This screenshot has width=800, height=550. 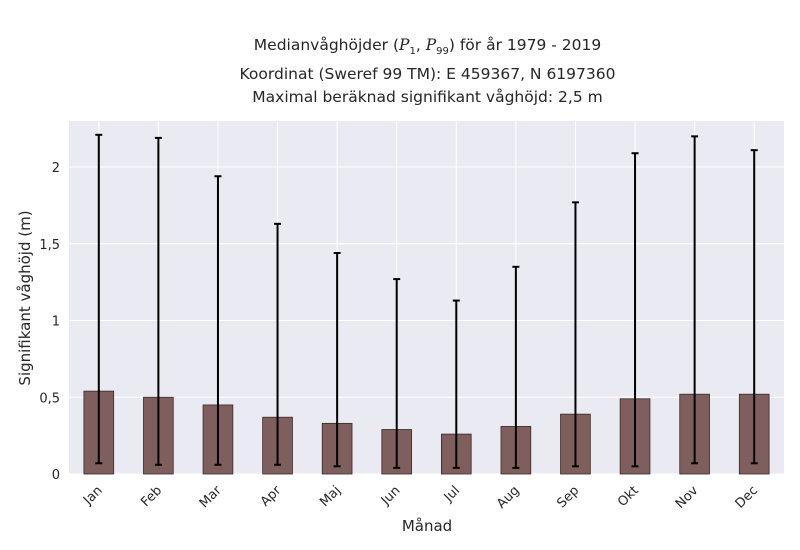 I want to click on x-tick-label: Maj, so click(x=330, y=496).